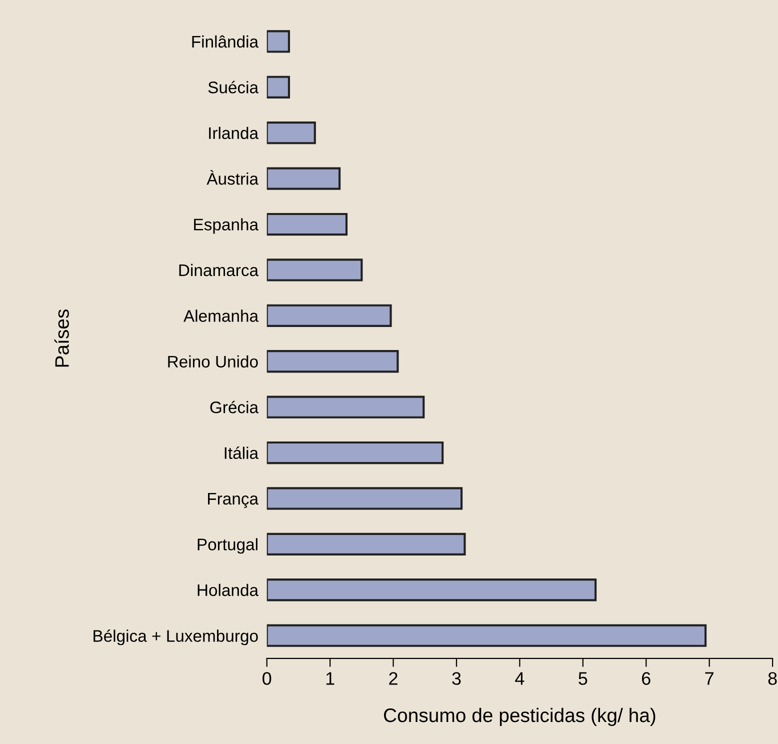  Describe the element at coordinates (393, 678) in the screenshot. I see `x-tick-label: 2` at that location.